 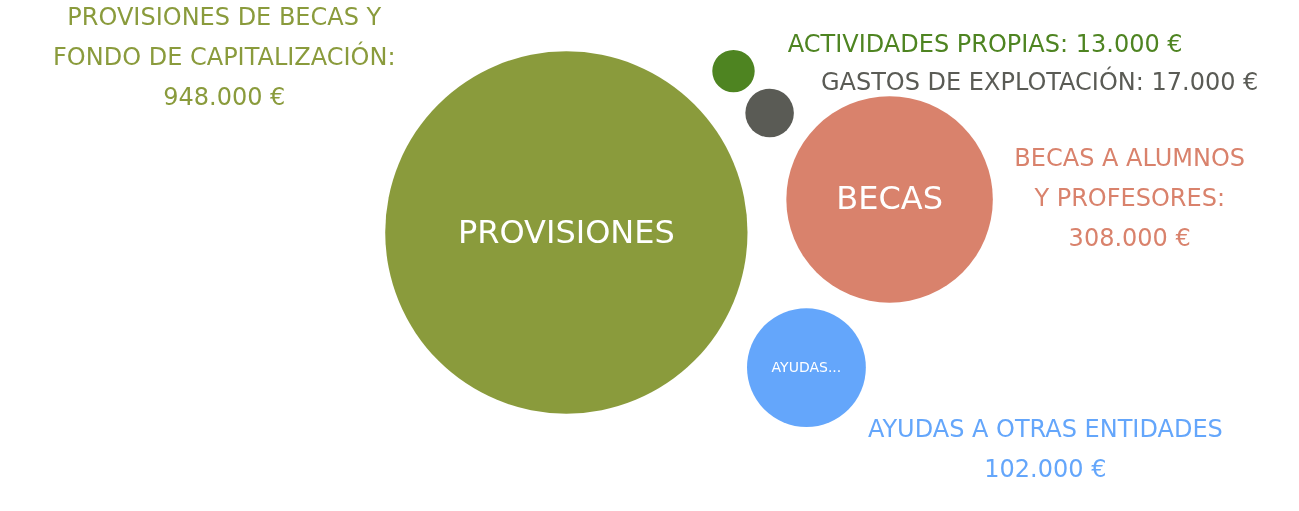 What do you see at coordinates (1039, 81) in the screenshot?
I see `data-label: GASTOS DE EXPLOTACIÓN: 17.000 €` at bounding box center [1039, 81].